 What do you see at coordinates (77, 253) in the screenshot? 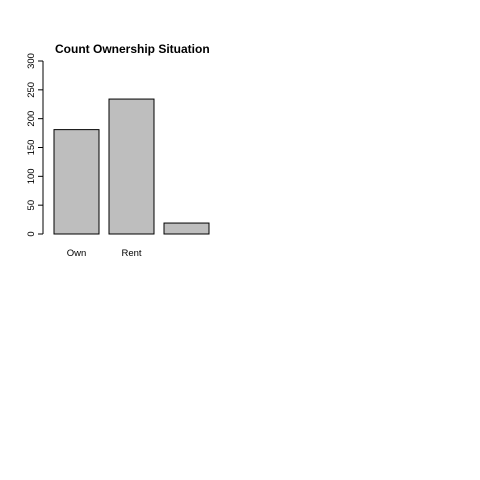
I see `x-tick-label: Own` at bounding box center [77, 253].